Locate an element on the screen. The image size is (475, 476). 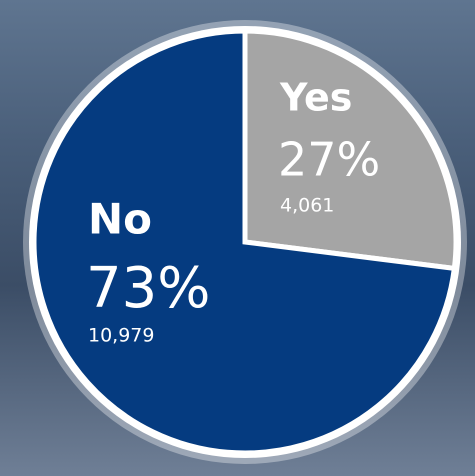
slice-percent: 73% is located at coordinates (148, 288).